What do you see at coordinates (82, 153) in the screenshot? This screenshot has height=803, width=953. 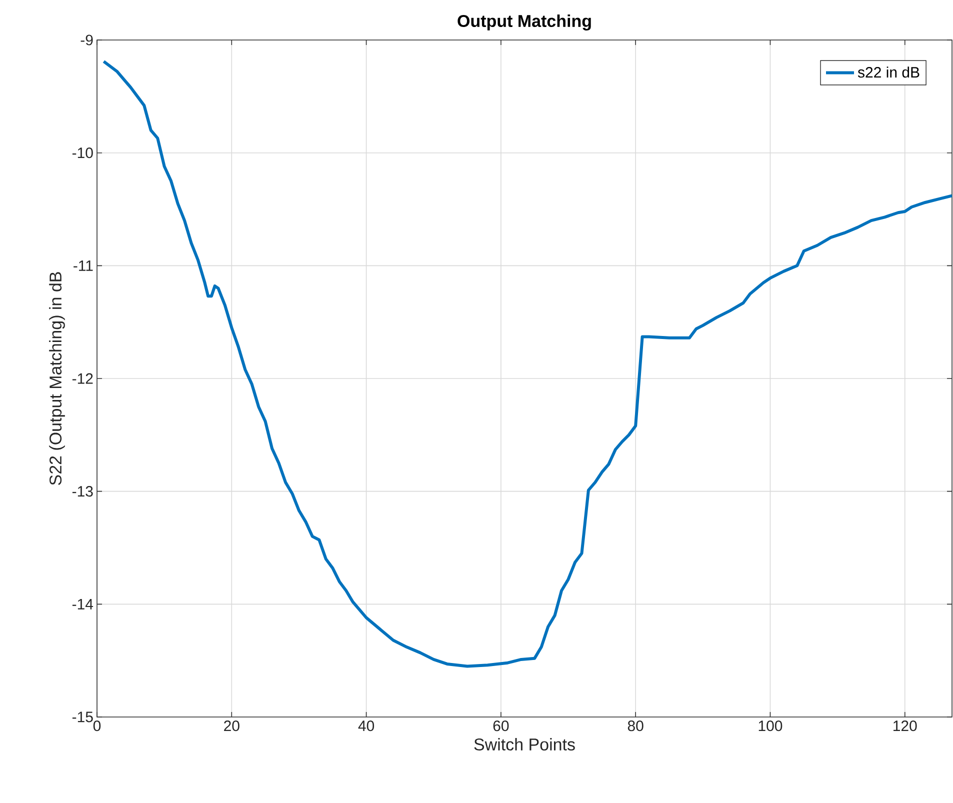 I see `y-tick-label: -10` at bounding box center [82, 153].